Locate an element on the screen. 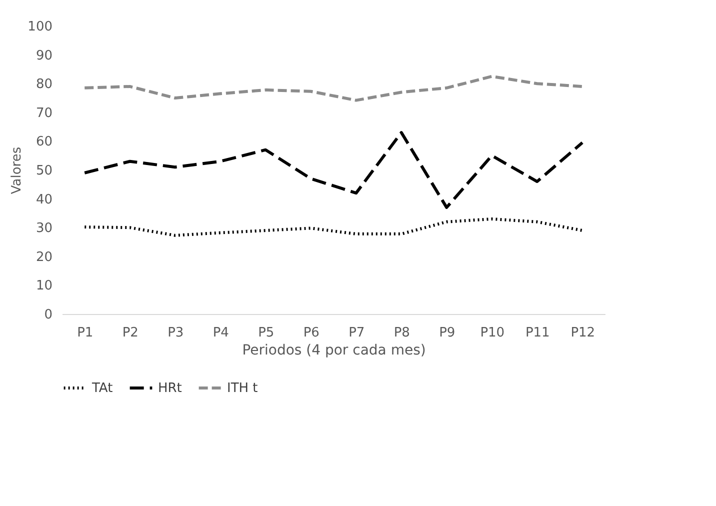  x-tick-label: P12 is located at coordinates (583, 333).